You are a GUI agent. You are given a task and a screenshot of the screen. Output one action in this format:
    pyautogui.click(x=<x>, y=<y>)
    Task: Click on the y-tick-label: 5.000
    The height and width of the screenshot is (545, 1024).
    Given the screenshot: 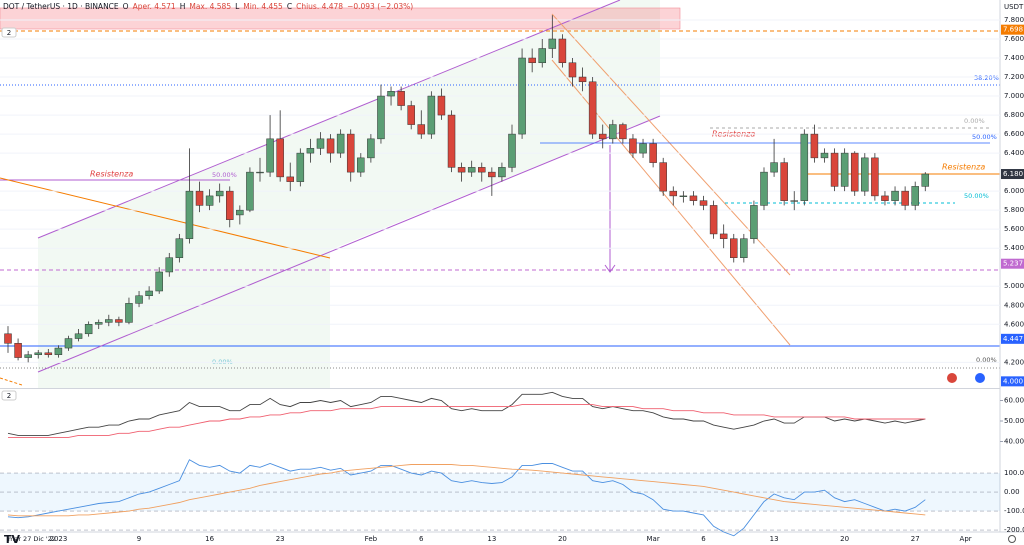 What is the action you would take?
    pyautogui.click(x=1014, y=286)
    